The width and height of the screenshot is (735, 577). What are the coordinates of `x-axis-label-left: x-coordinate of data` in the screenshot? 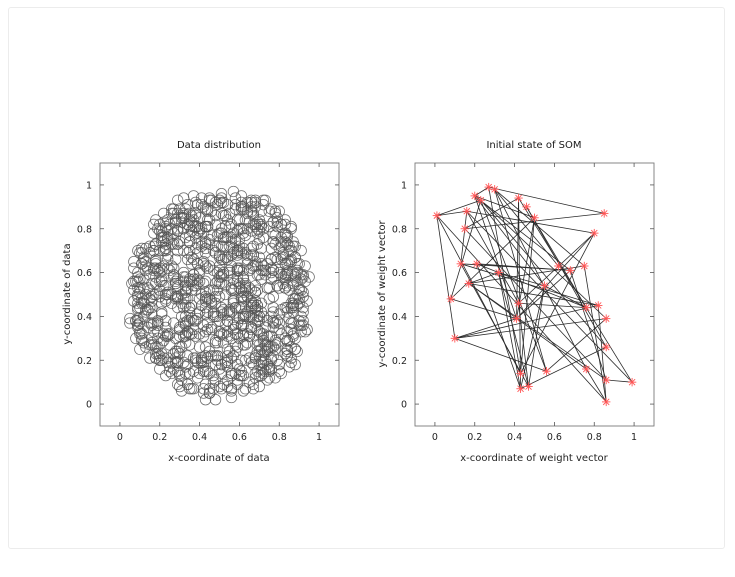 It's located at (218, 458).